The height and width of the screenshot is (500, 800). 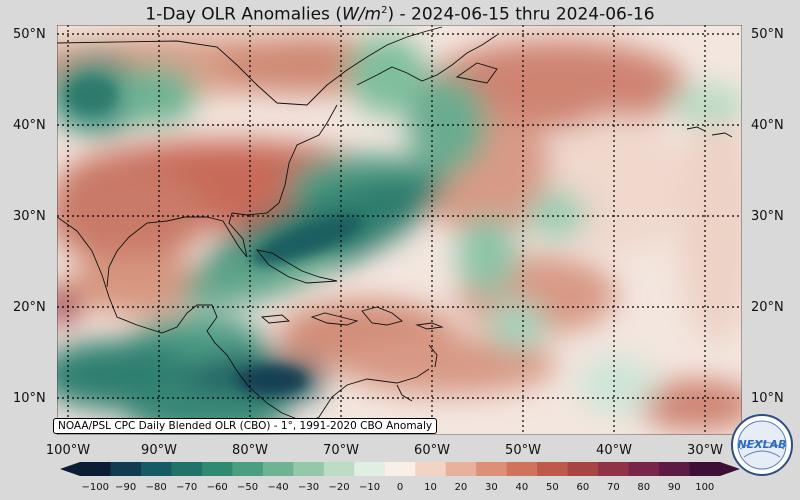 I want to click on colorbar-tick-label: −10, so click(x=369, y=487).